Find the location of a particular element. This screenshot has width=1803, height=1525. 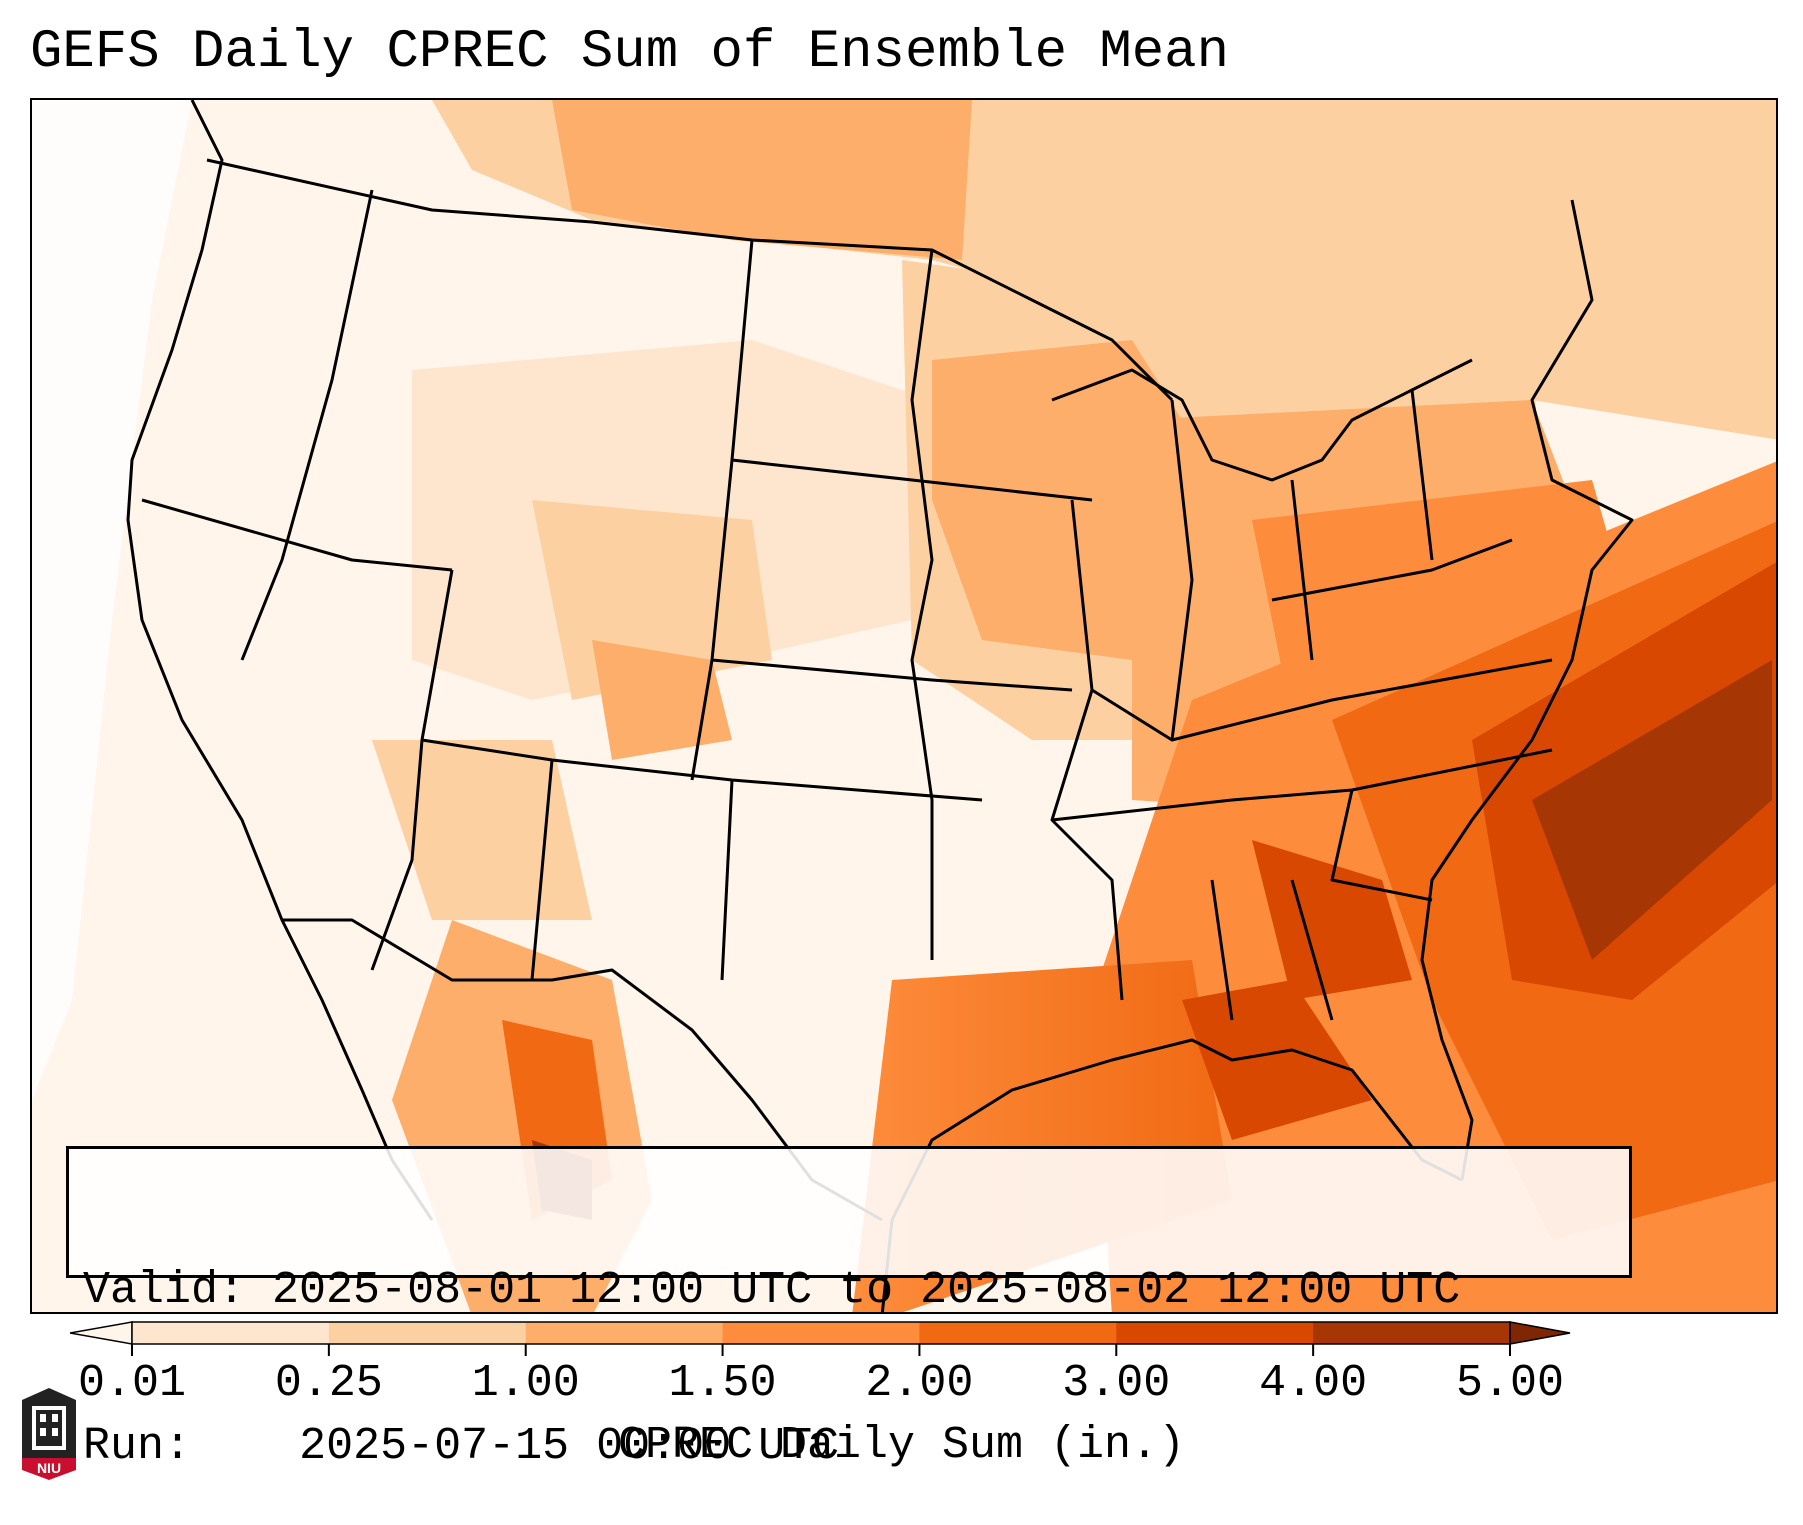

svg-text: NIU is located at coordinates (49, 1468).